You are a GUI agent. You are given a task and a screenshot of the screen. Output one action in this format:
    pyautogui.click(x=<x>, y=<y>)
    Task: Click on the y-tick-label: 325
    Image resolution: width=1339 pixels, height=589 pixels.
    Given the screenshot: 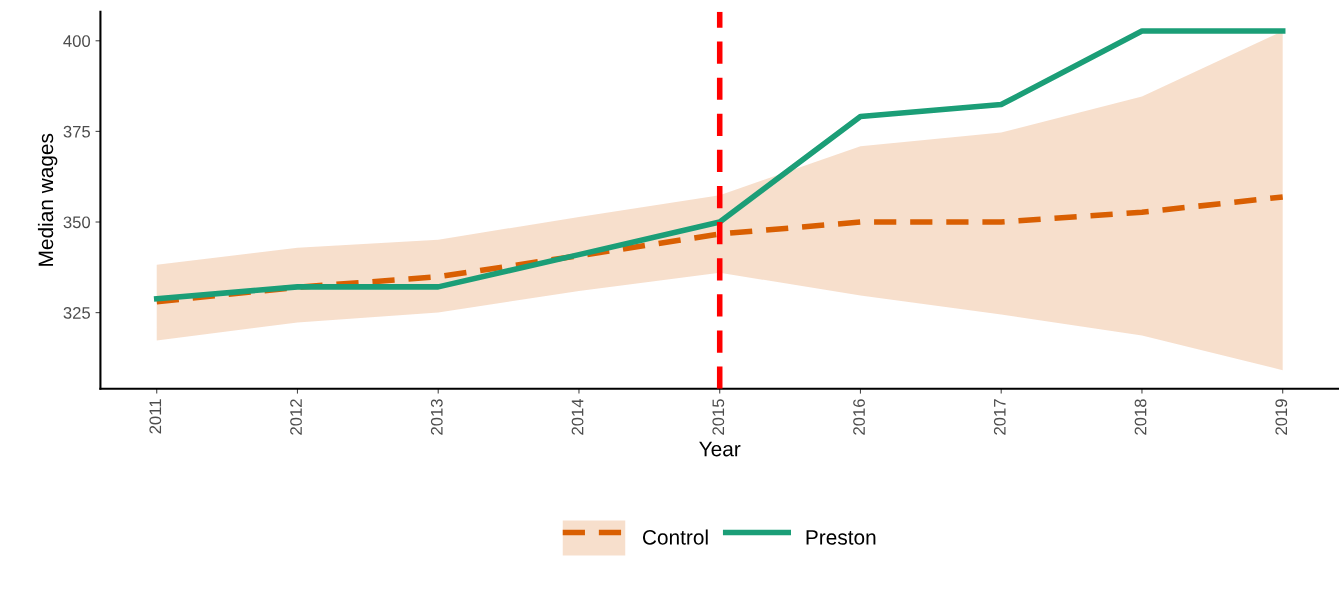 What is the action you would take?
    pyautogui.click(x=77, y=313)
    